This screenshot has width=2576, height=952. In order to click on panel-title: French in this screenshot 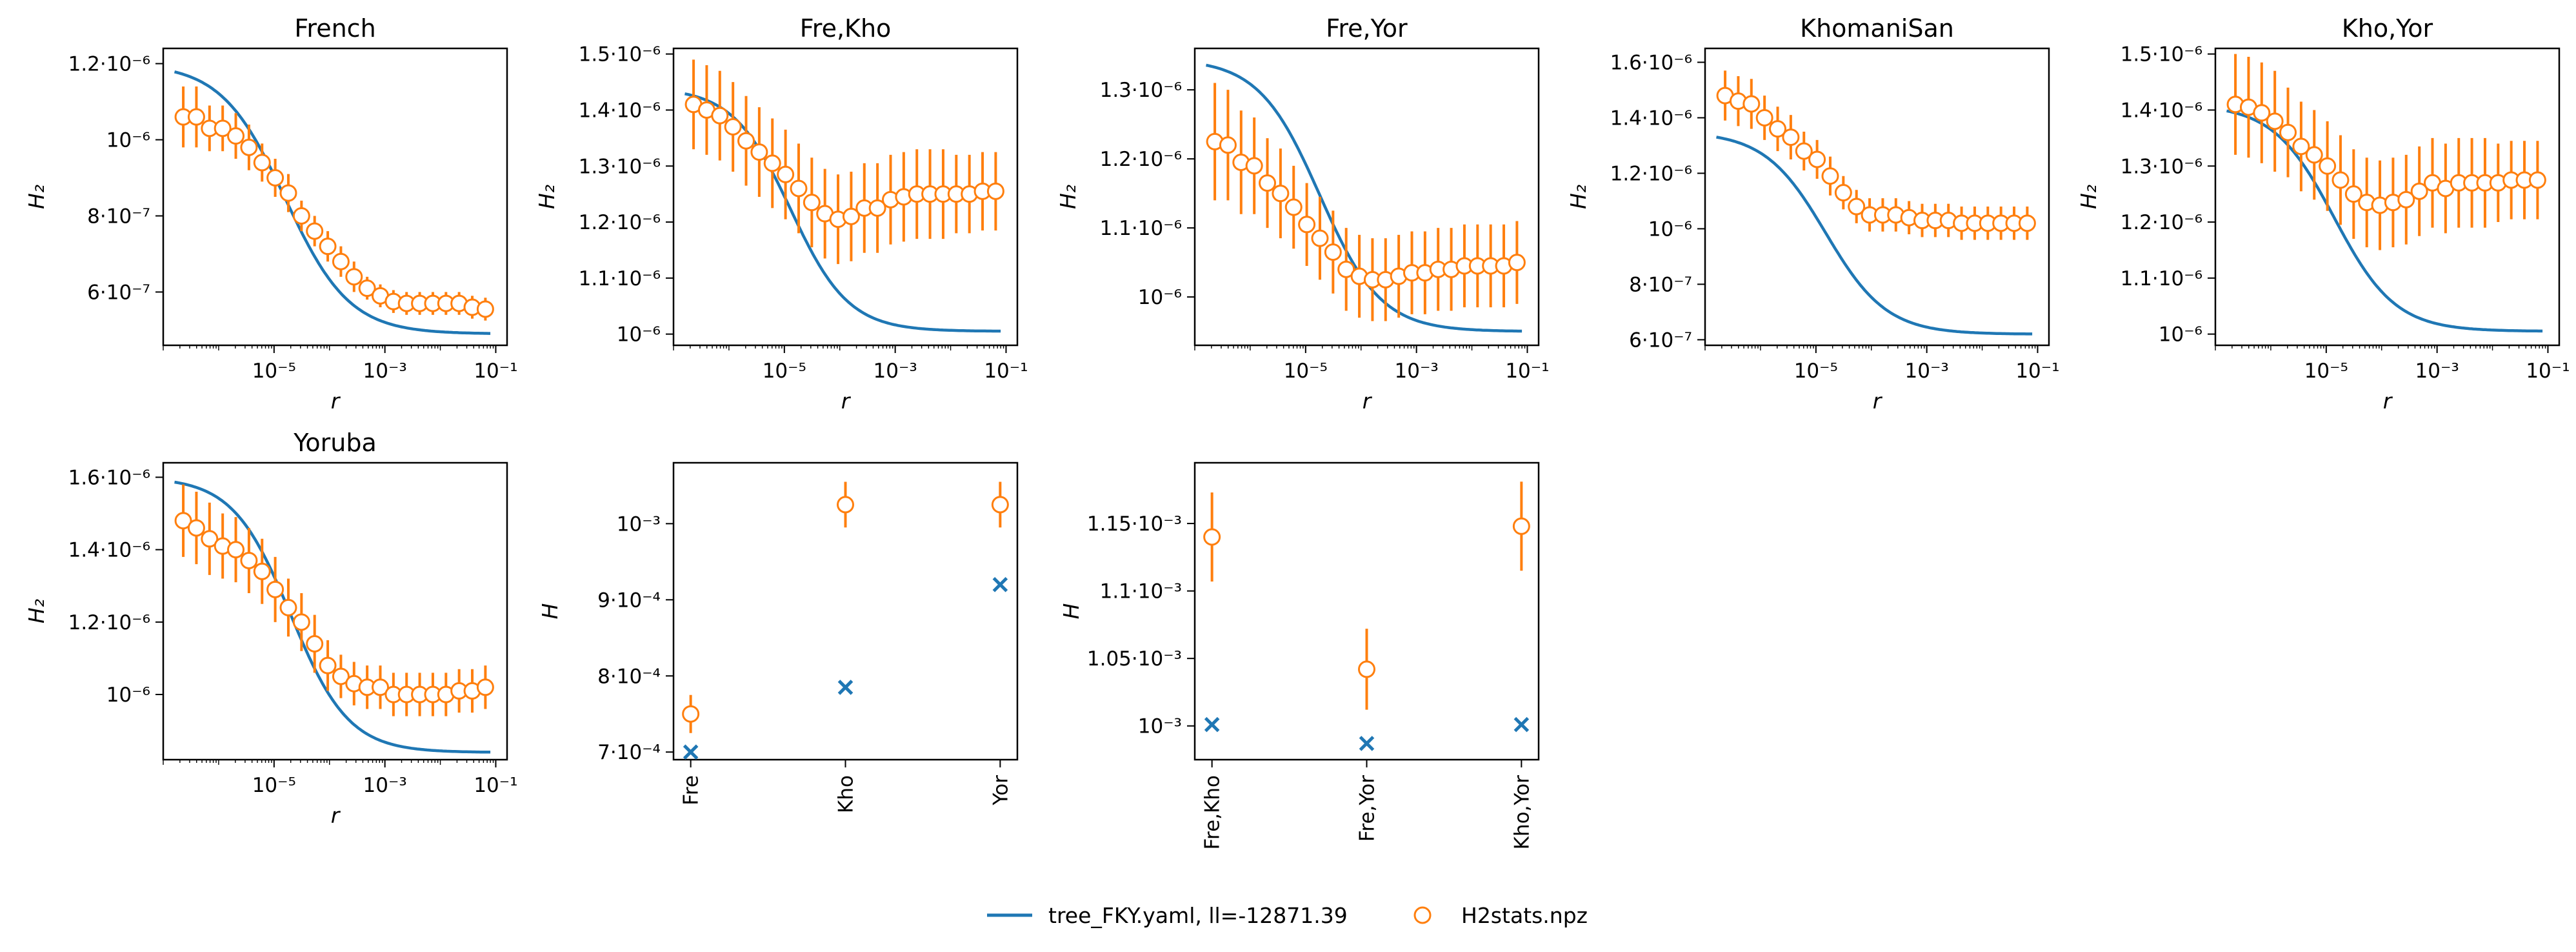, I will do `click(334, 29)`.